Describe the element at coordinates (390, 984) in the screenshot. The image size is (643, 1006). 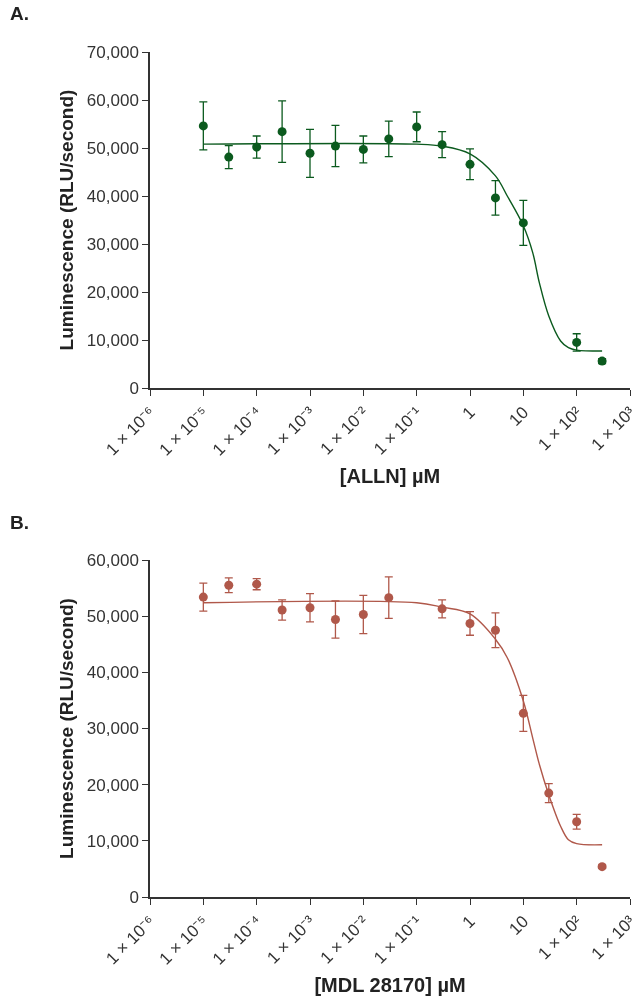
I see `x-axis-title: [MDL 28170] µM` at that location.